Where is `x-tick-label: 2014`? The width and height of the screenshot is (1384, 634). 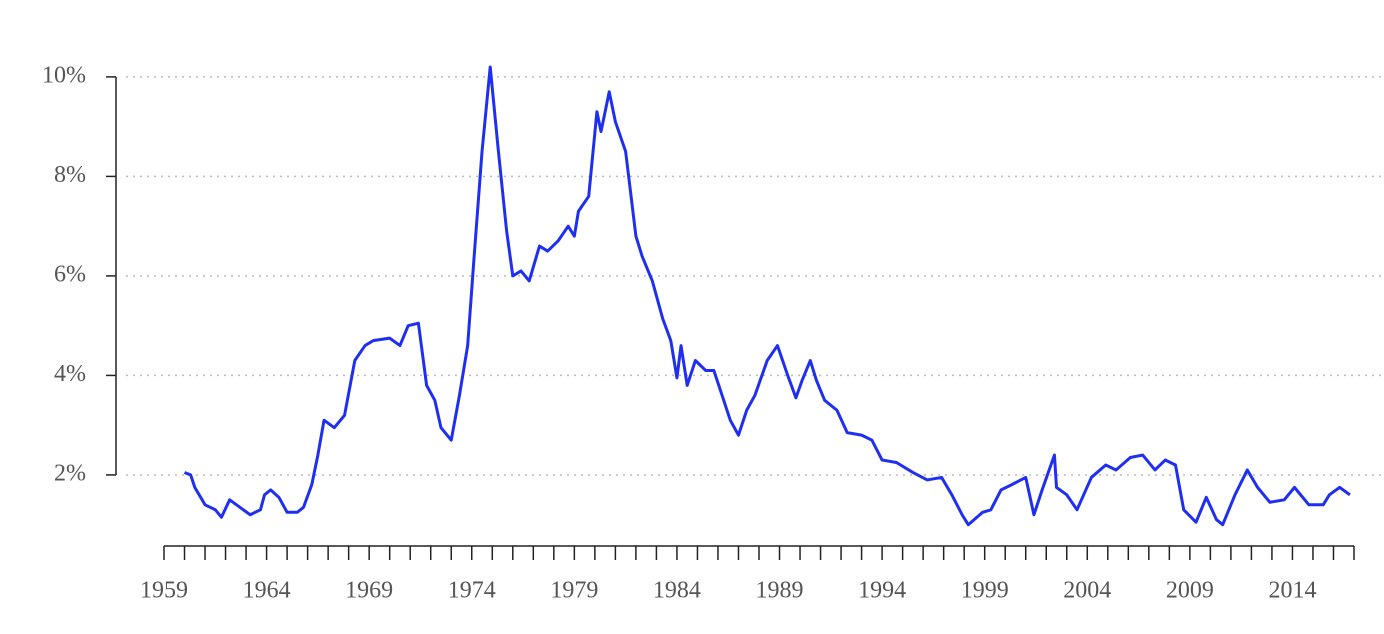 x-tick-label: 2014 is located at coordinates (1292, 591).